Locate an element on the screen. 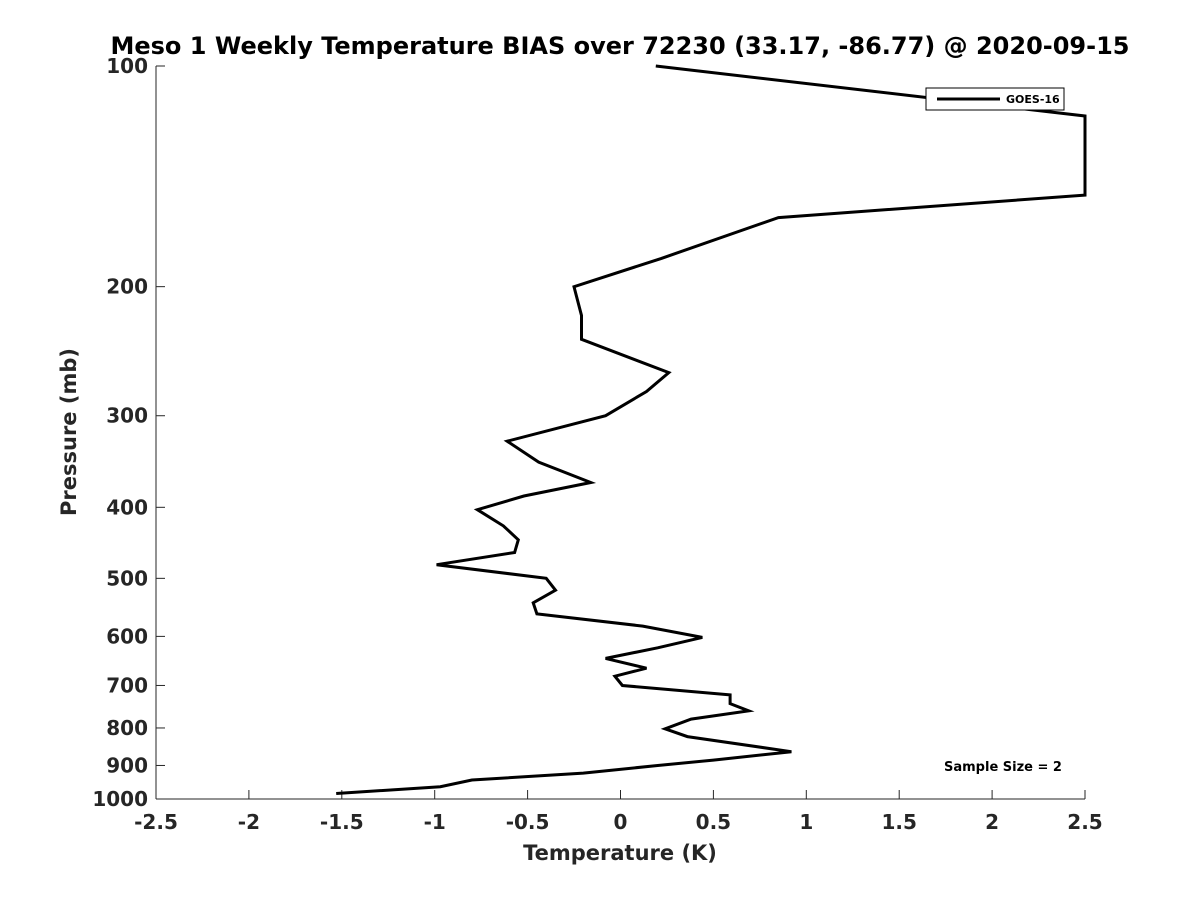 Image resolution: width=1200 pixels, height=900 pixels. y-tick-label: 400 is located at coordinates (127, 507).